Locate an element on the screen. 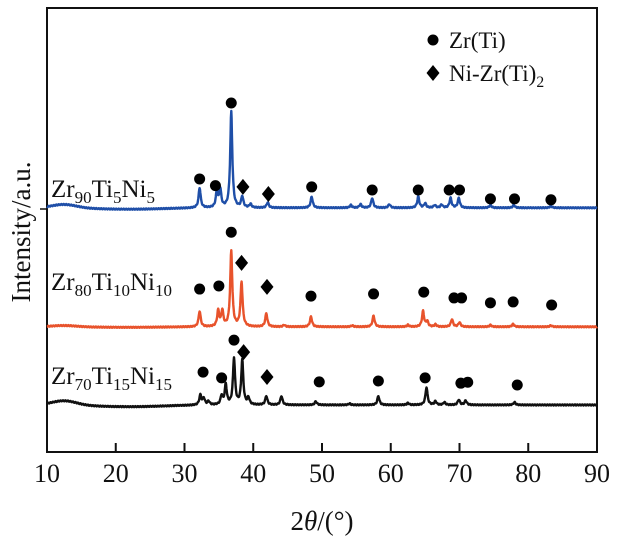  text-part: Zr(Ti) is located at coordinates (477, 40).